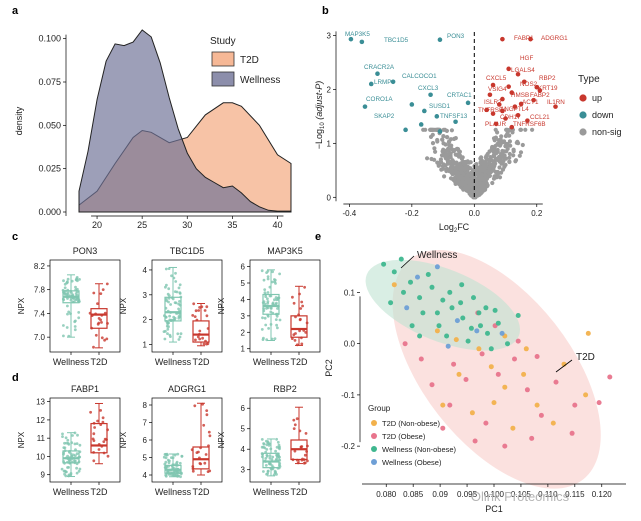 The height and width of the screenshot is (521, 641). Describe the element at coordinates (554, 38) in the screenshot. I see `volcano-label-up: ADGRG1` at that location.